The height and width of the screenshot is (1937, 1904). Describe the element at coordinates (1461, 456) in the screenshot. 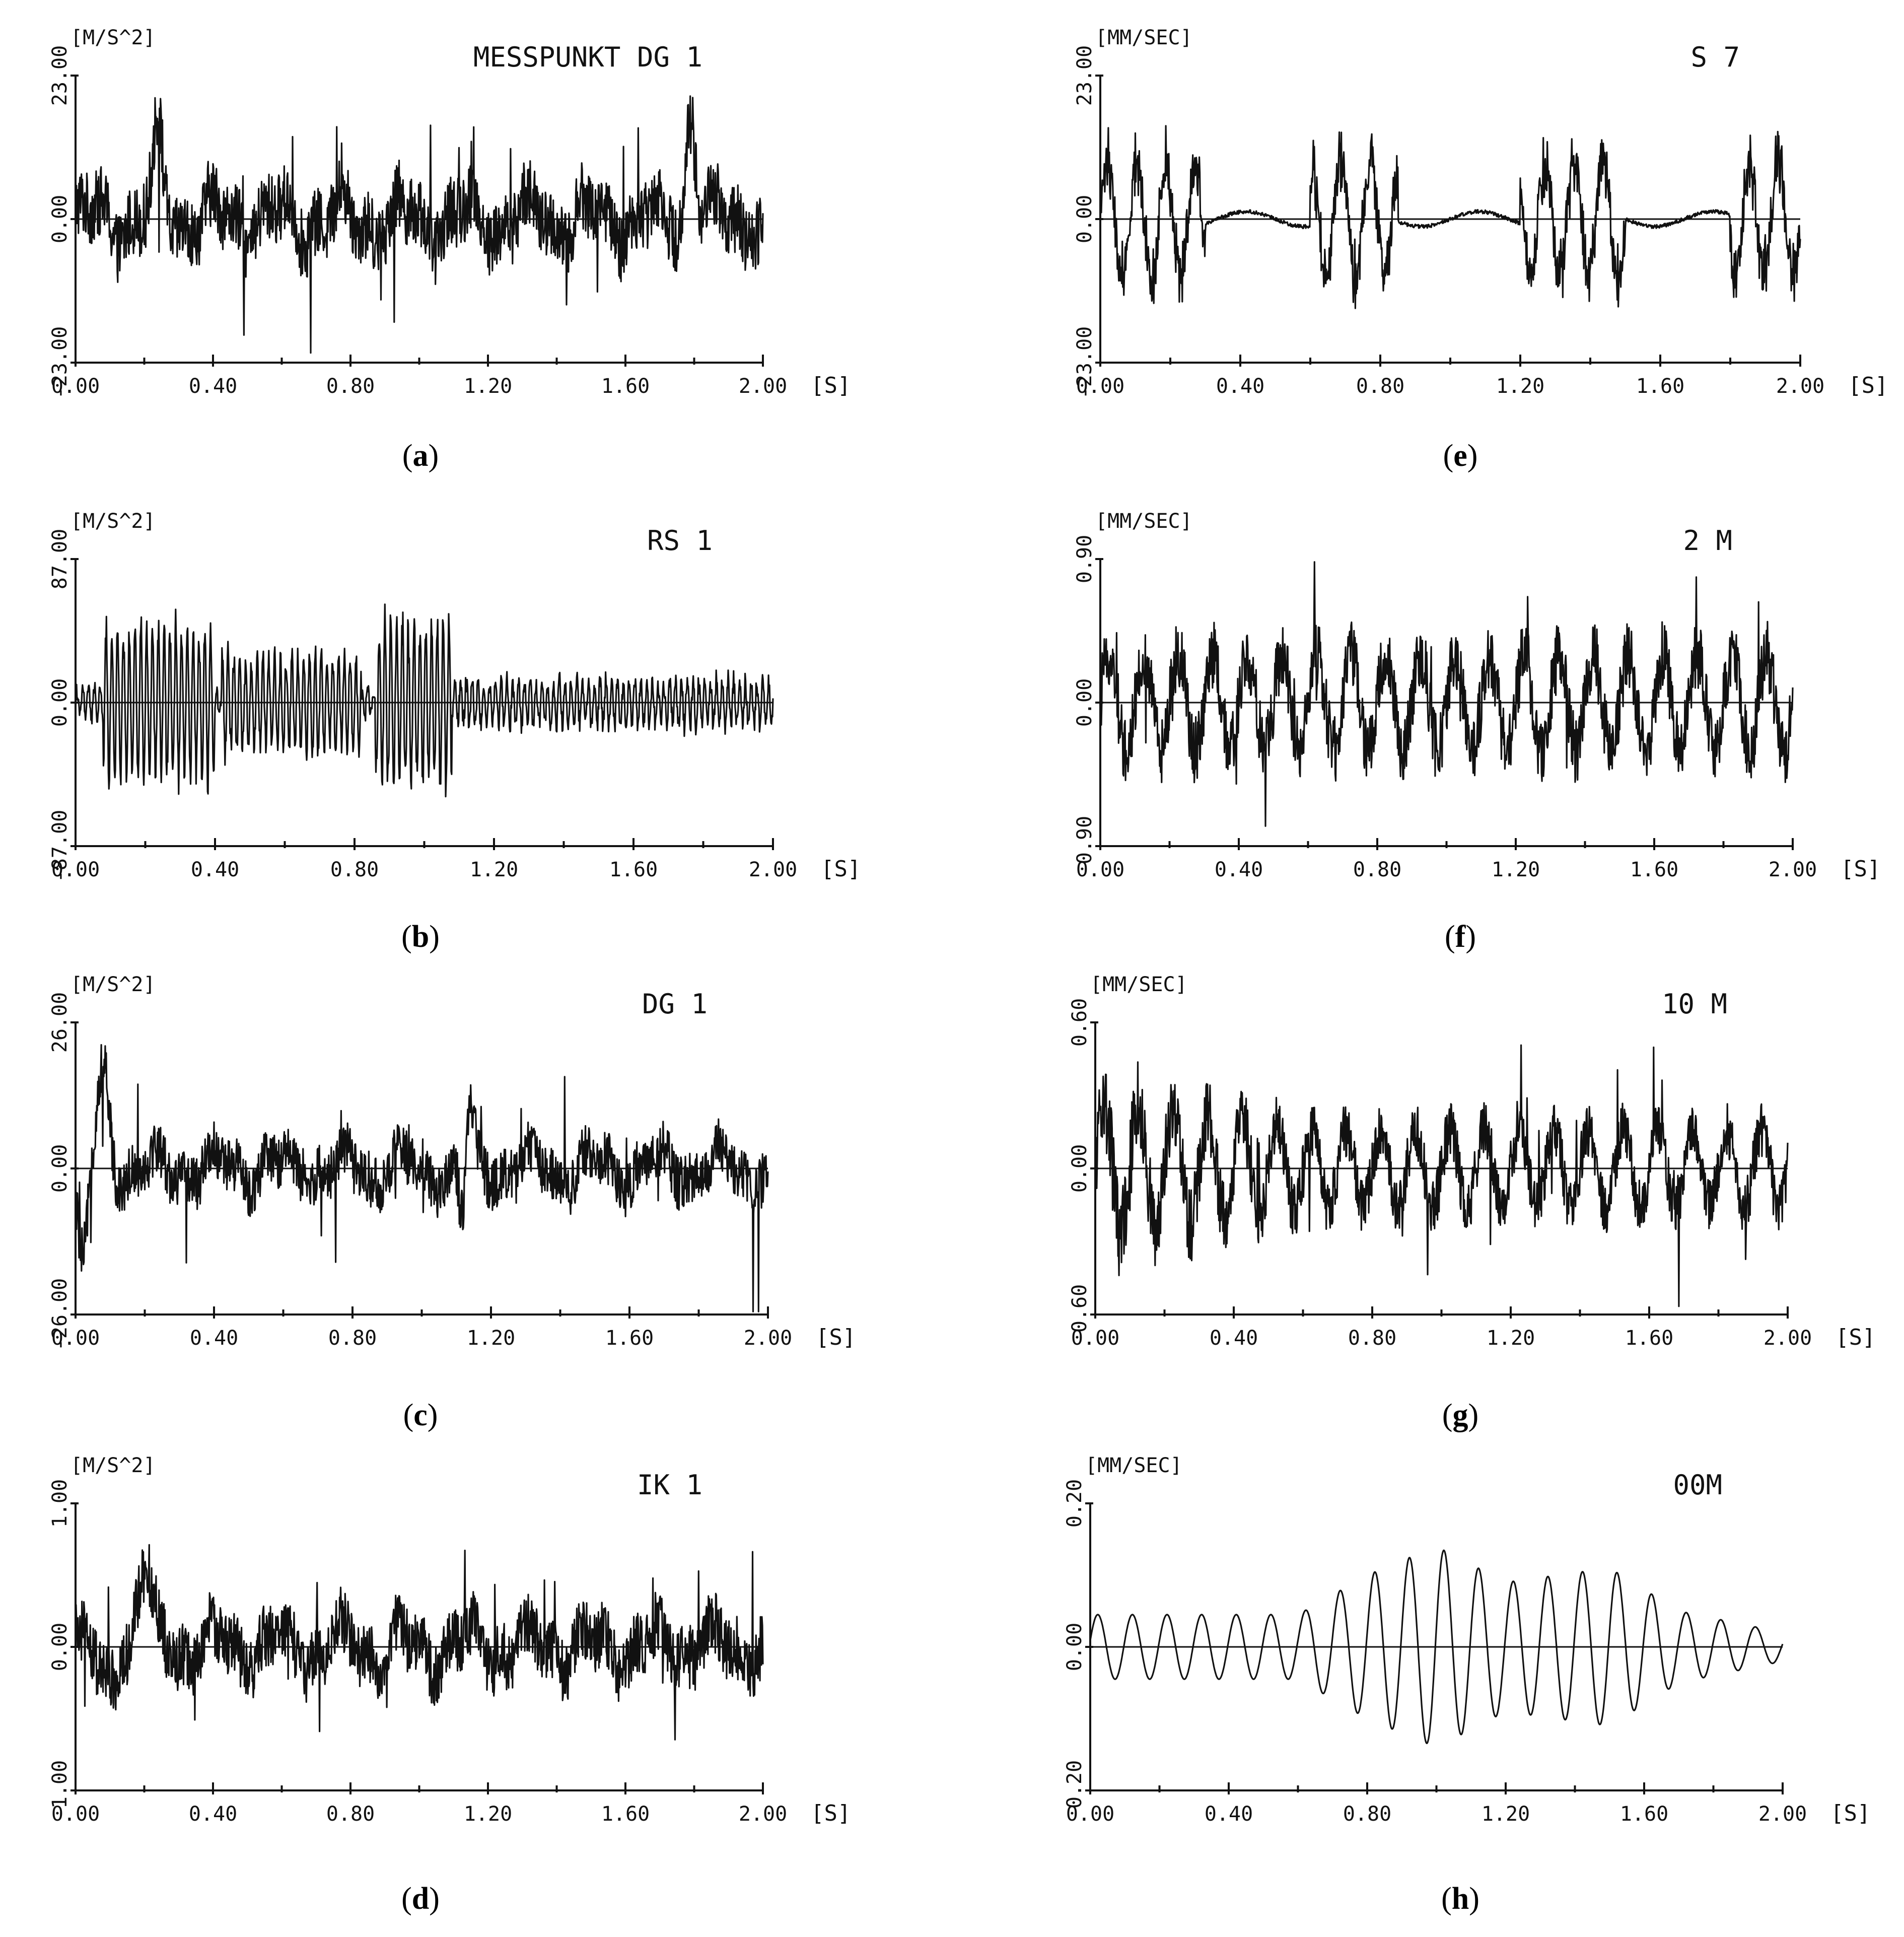

I see `panel-caption: (e)` at that location.